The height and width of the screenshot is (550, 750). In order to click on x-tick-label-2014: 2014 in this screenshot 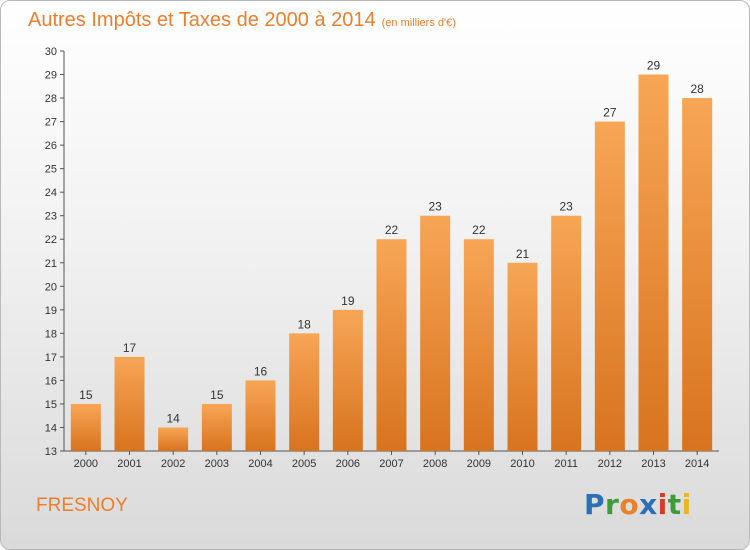, I will do `click(697, 464)`.